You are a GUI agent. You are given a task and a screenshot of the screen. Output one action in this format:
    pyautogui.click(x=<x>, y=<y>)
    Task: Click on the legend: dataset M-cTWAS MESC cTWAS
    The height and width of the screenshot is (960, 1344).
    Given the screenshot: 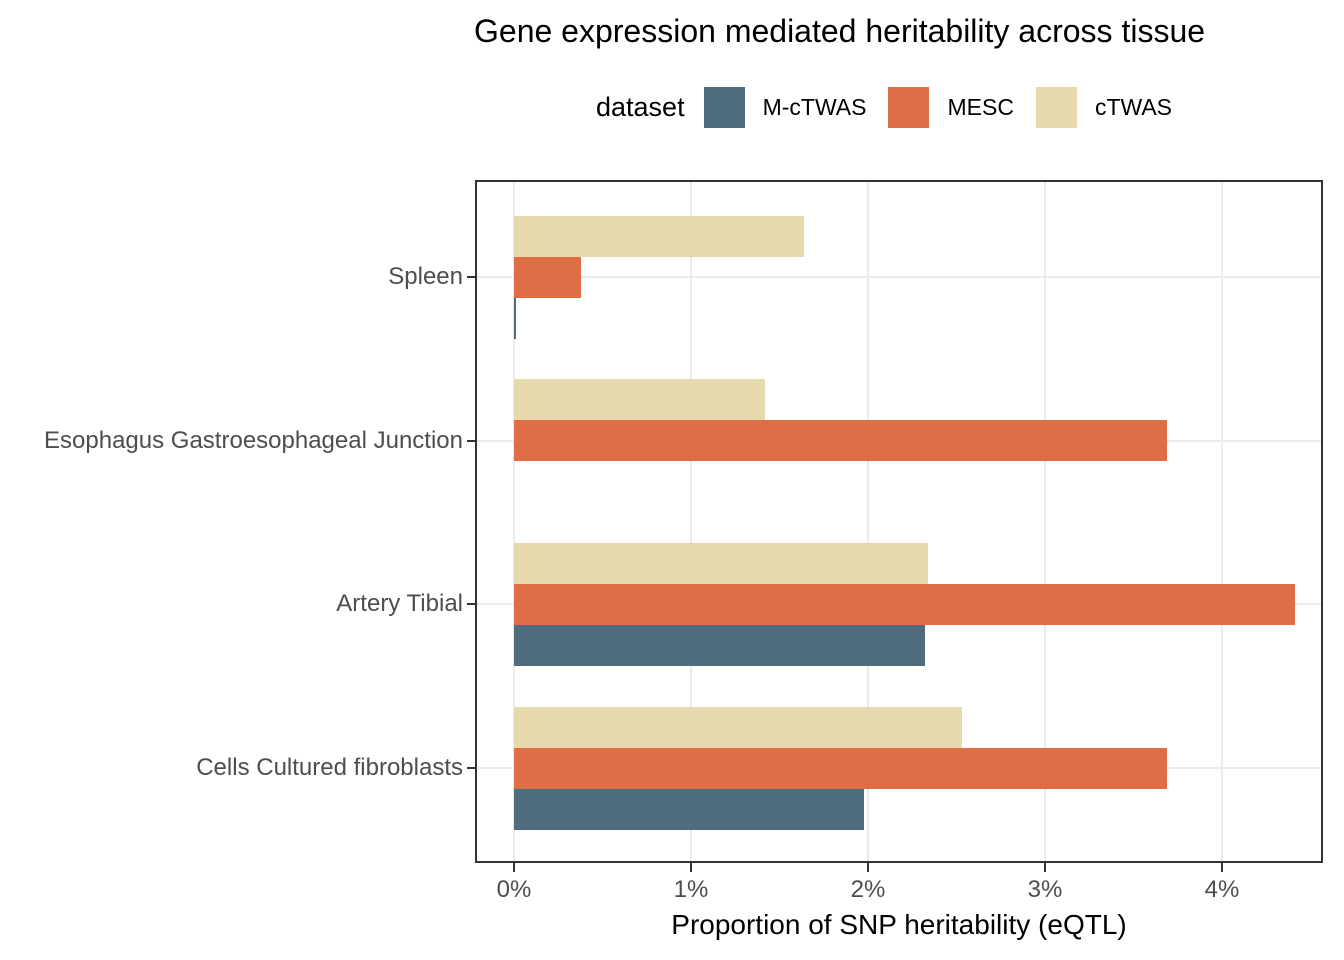 What is the action you would take?
    pyautogui.click(x=884, y=107)
    